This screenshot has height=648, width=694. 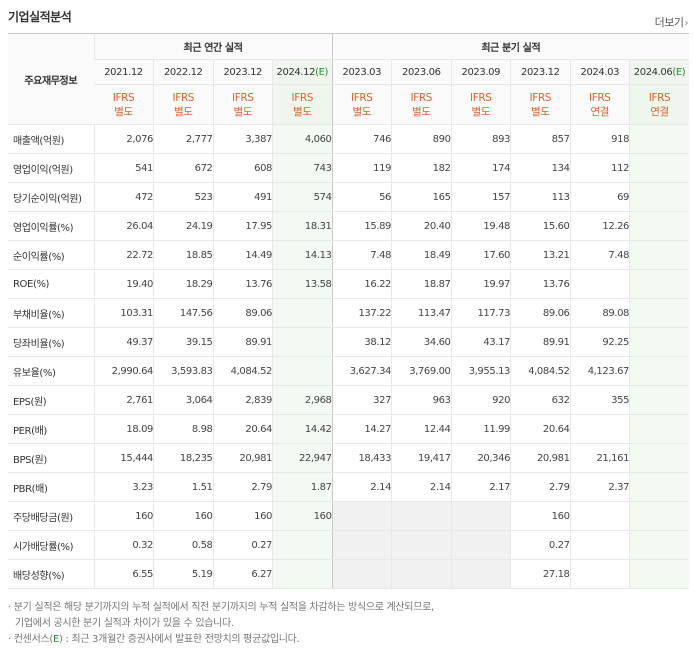 I want to click on value-cell: 43.17, so click(x=480, y=342).